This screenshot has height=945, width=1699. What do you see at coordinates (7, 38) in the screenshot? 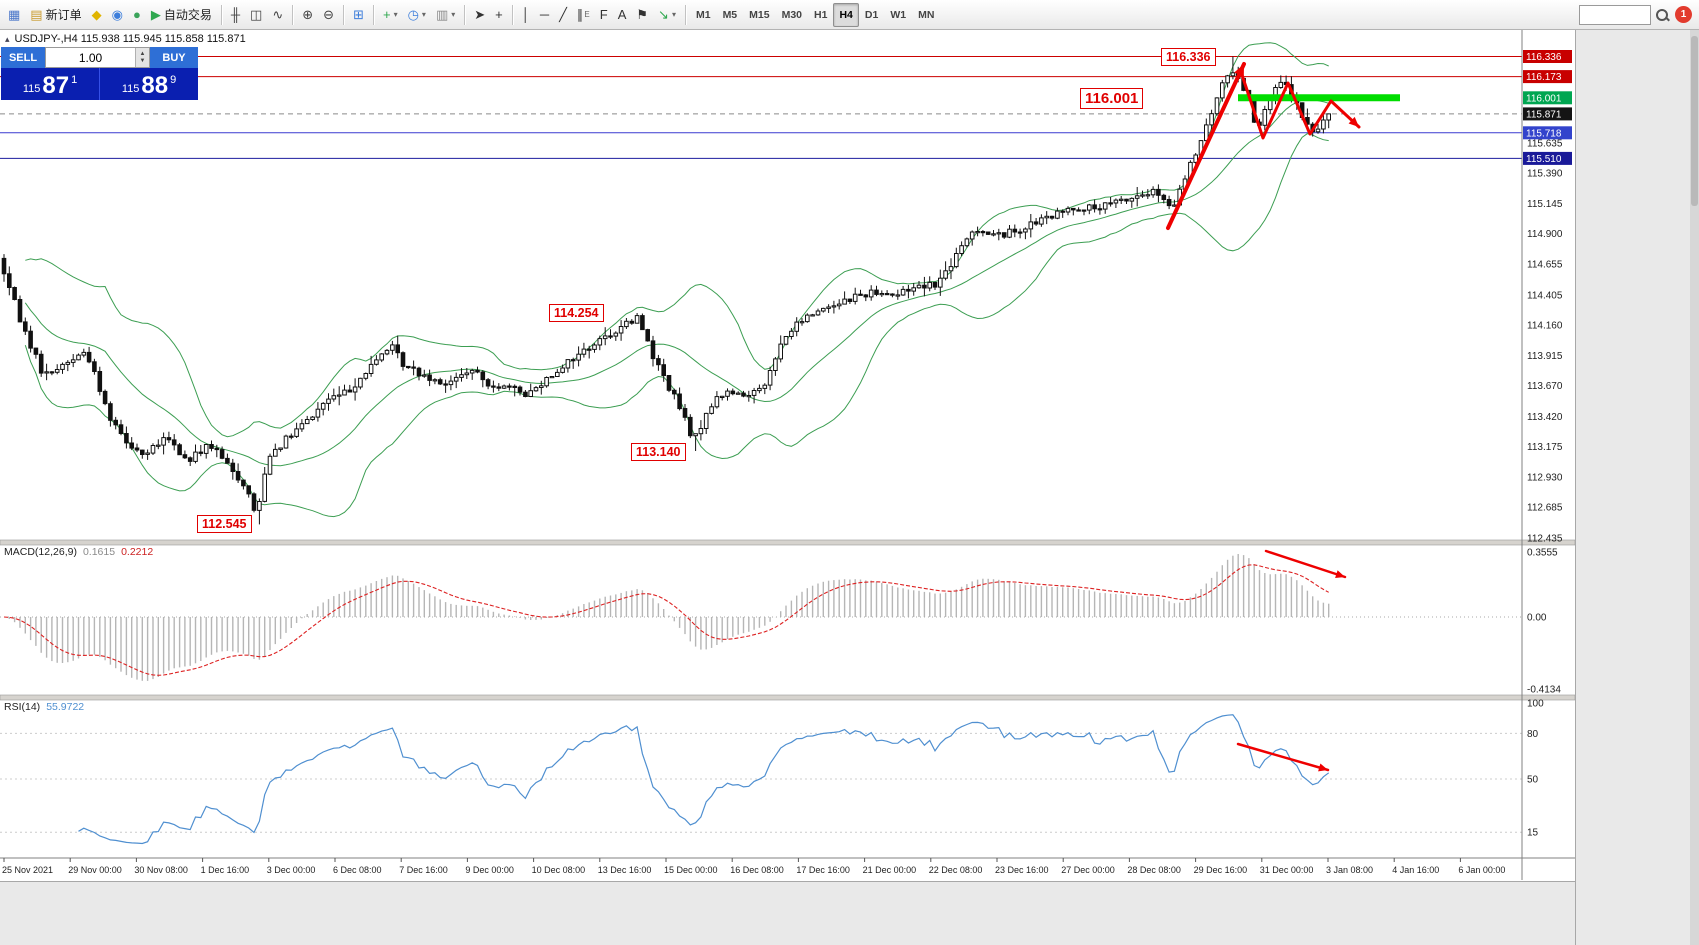
I see `one-click-toggle-icon: ▴` at bounding box center [7, 38].